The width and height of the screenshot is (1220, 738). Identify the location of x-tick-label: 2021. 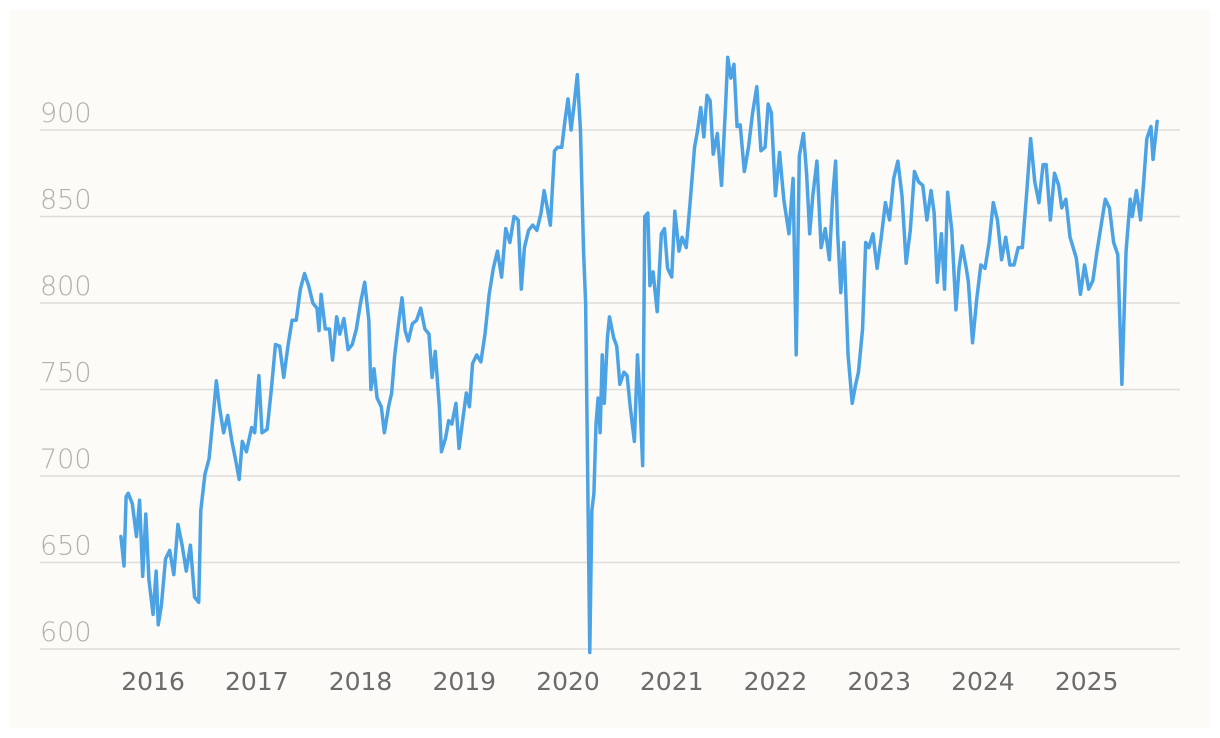
(672, 681).